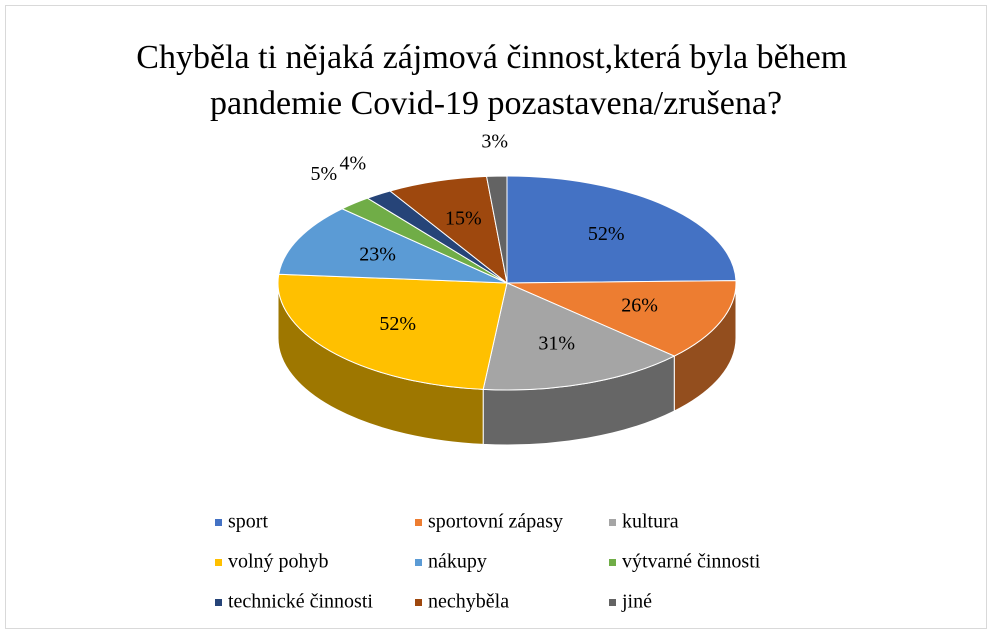 The height and width of the screenshot is (634, 992). Describe the element at coordinates (353, 163) in the screenshot. I see `data-label: 4%` at that location.